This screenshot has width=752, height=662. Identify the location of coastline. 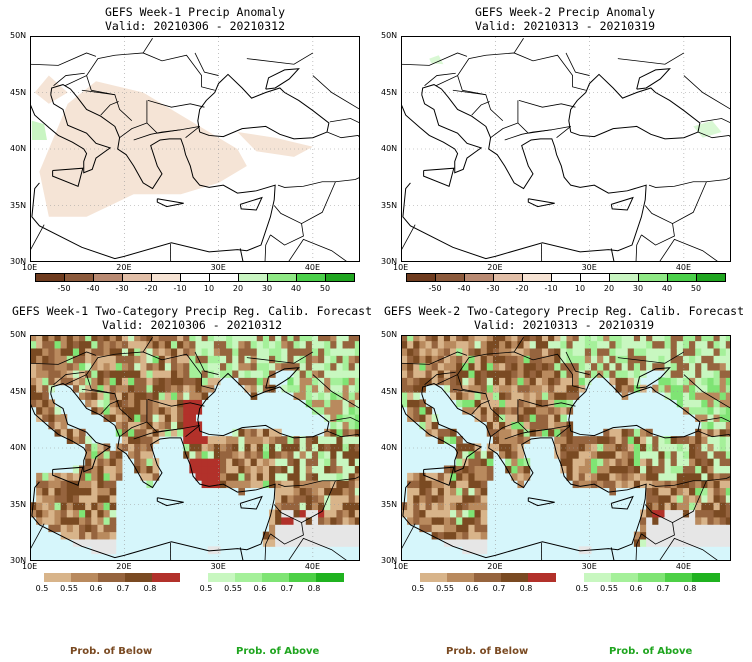
(442, 433).